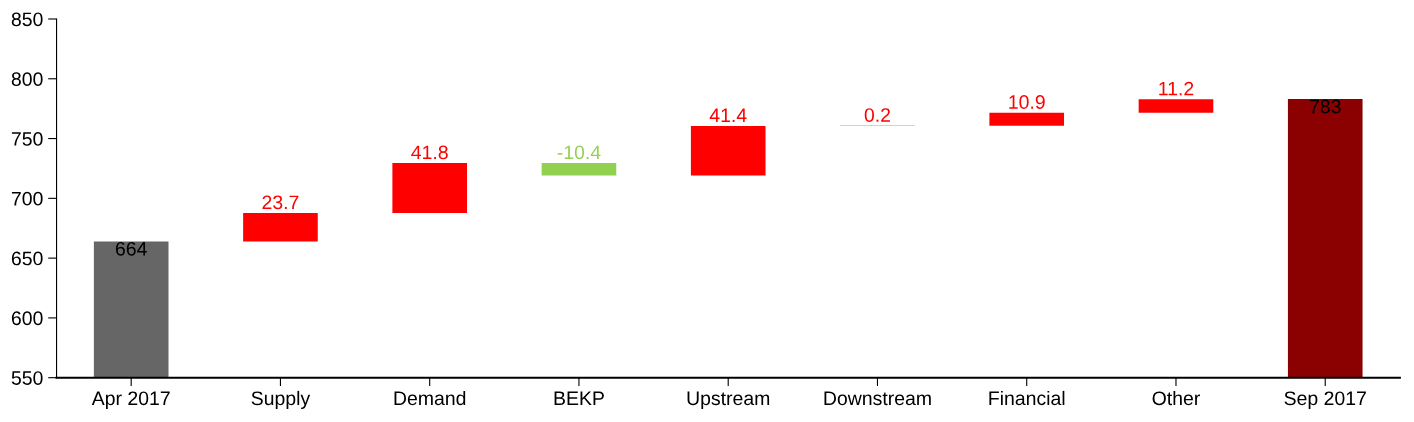 Image resolution: width=1414 pixels, height=422 pixels. What do you see at coordinates (1176, 88) in the screenshot?
I see `data-label: 11.2` at bounding box center [1176, 88].